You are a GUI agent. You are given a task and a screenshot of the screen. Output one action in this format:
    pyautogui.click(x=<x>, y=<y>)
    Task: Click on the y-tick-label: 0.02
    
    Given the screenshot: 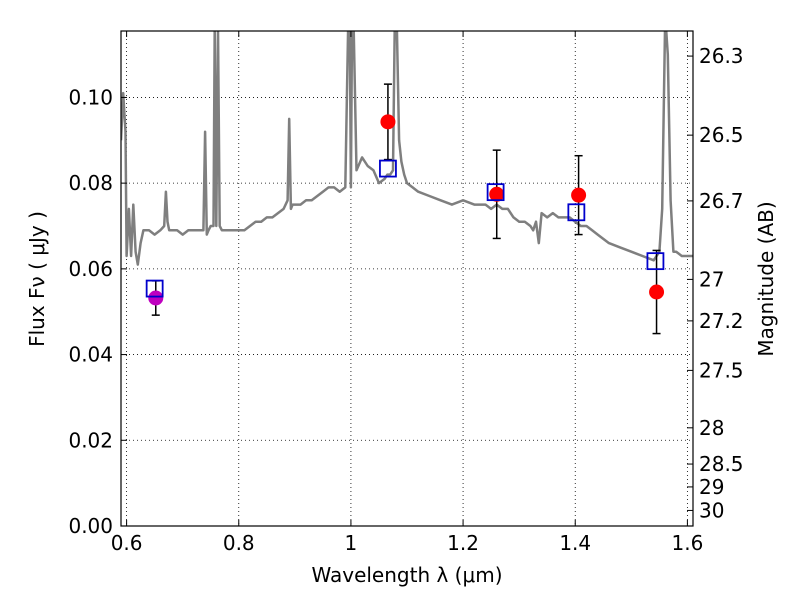 What is the action you would take?
    pyautogui.click(x=90, y=440)
    